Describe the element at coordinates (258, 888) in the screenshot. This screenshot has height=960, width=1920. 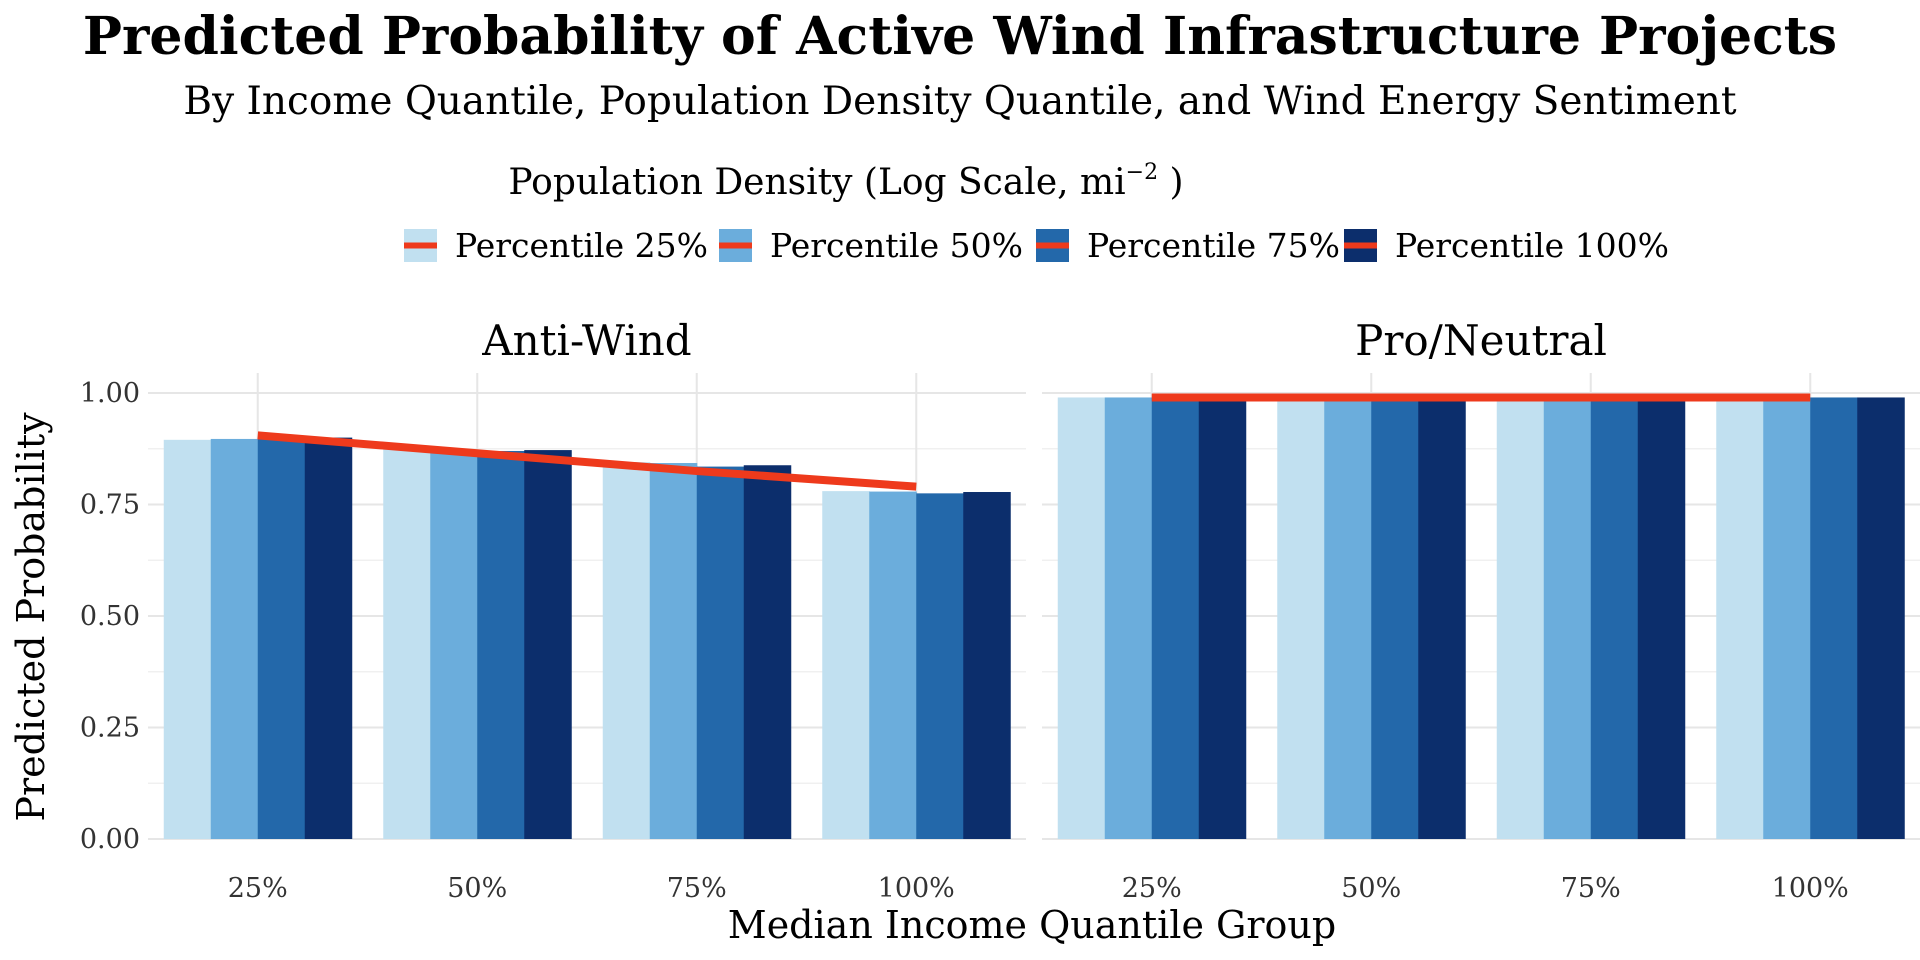
I see `x-tick-label-1-1: 25%` at that location.